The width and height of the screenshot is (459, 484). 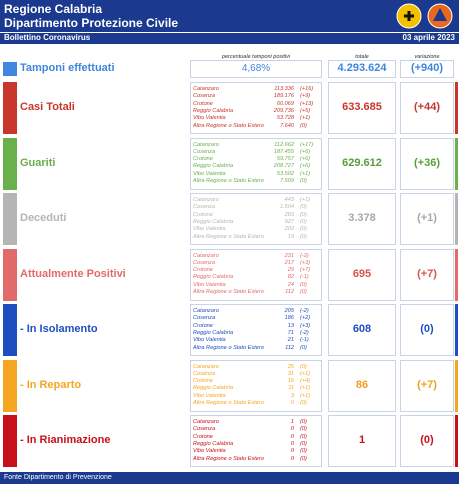 I want to click on section-total: 629.612, so click(x=362, y=162).